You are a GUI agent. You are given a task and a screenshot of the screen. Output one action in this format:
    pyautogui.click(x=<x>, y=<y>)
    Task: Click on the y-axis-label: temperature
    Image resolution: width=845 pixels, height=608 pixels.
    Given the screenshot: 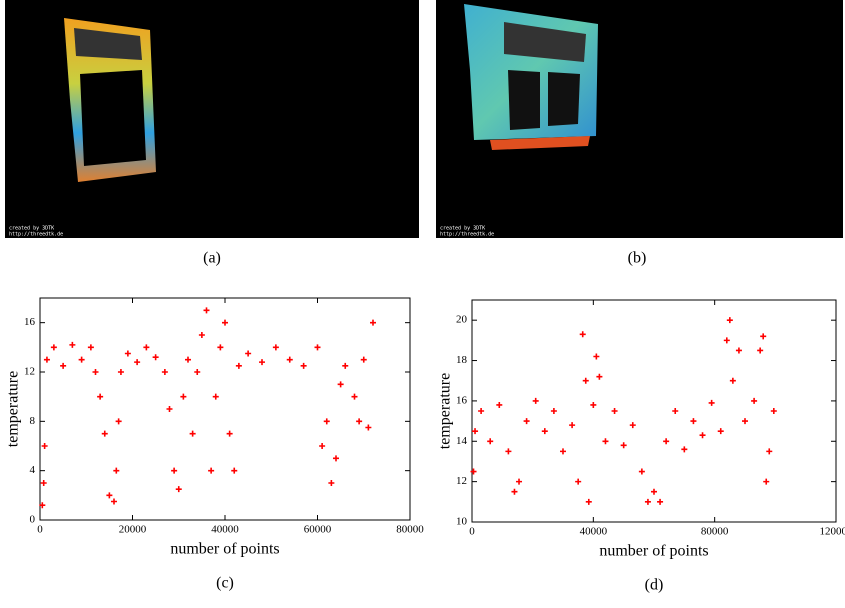 What is the action you would take?
    pyautogui.click(x=13, y=409)
    